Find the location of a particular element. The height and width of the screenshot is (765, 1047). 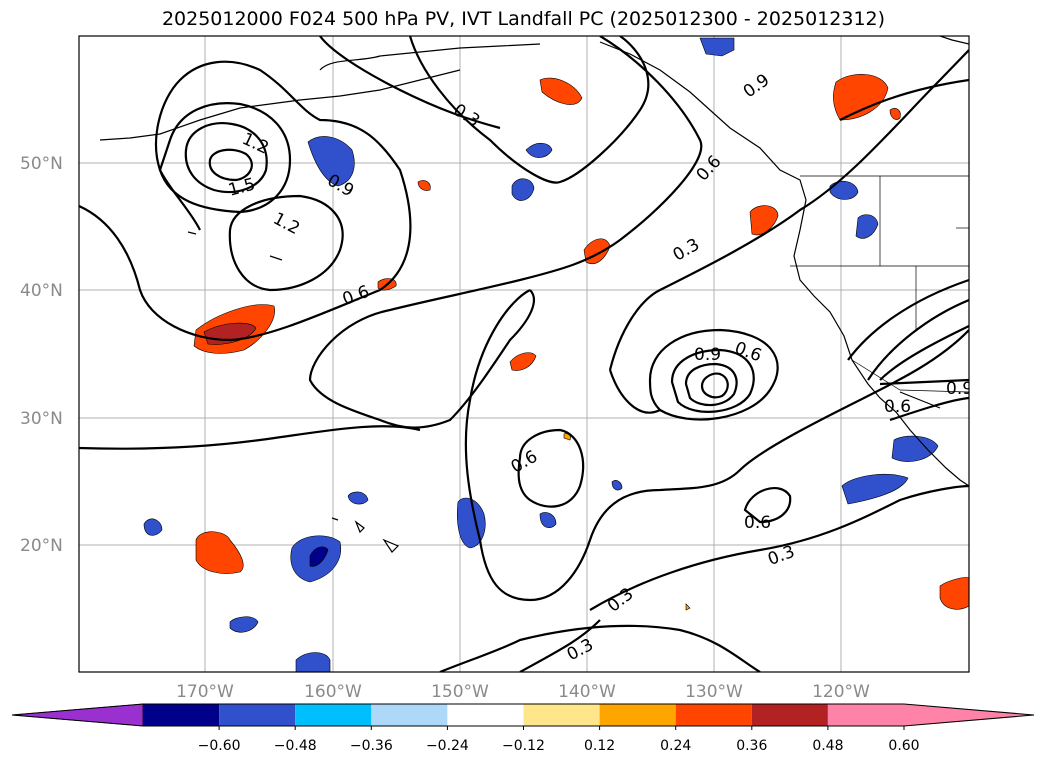

lat-tick-label: 40°N is located at coordinates (41, 291).